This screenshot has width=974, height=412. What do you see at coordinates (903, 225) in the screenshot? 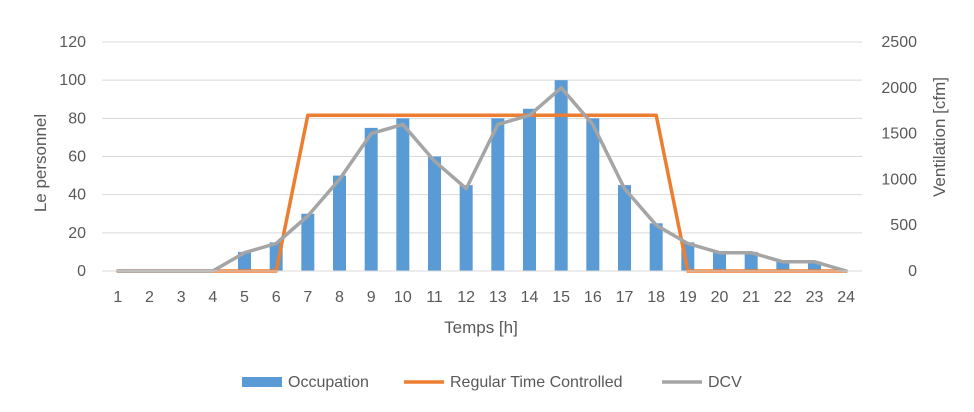
I see `right-tick-label: 500` at bounding box center [903, 225].